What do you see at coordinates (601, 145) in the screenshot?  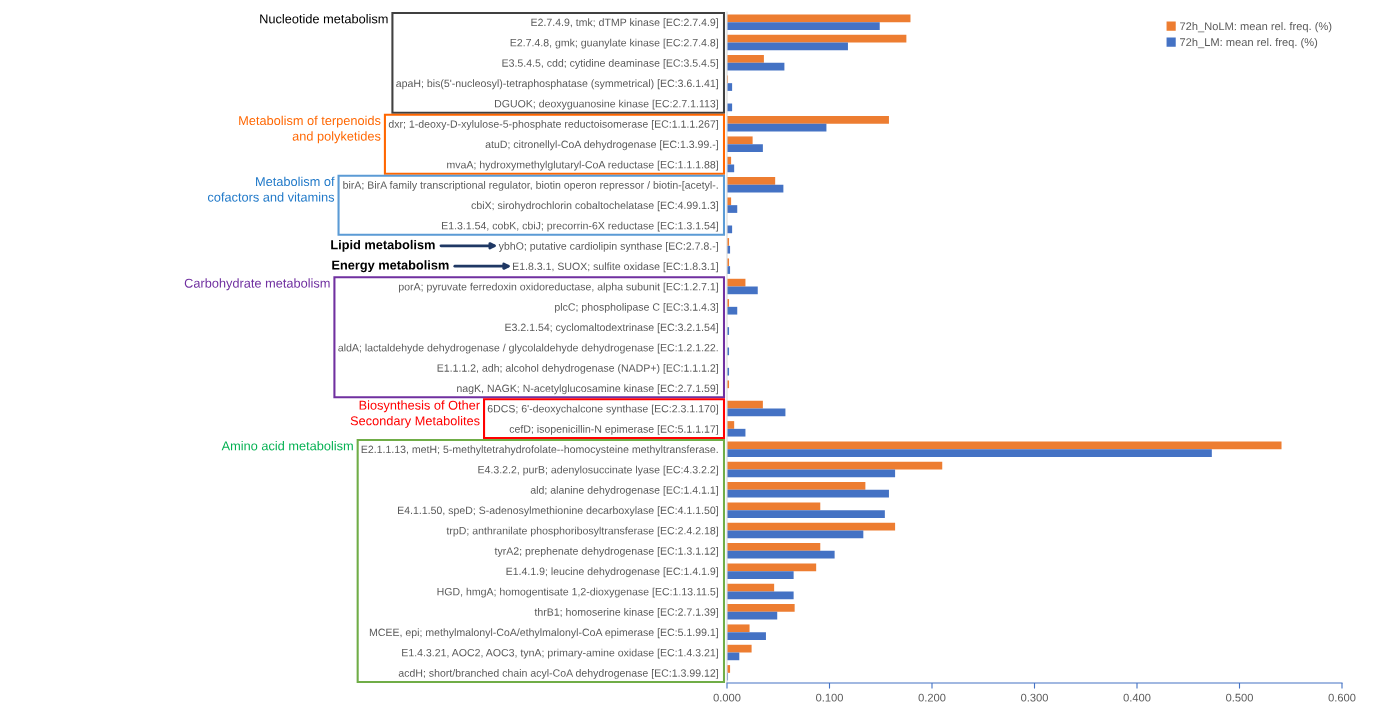 I see `y-tick-label: atuD; citronellyl-CoA dehydrogenase [EC:1.3.99.-]` at bounding box center [601, 145].